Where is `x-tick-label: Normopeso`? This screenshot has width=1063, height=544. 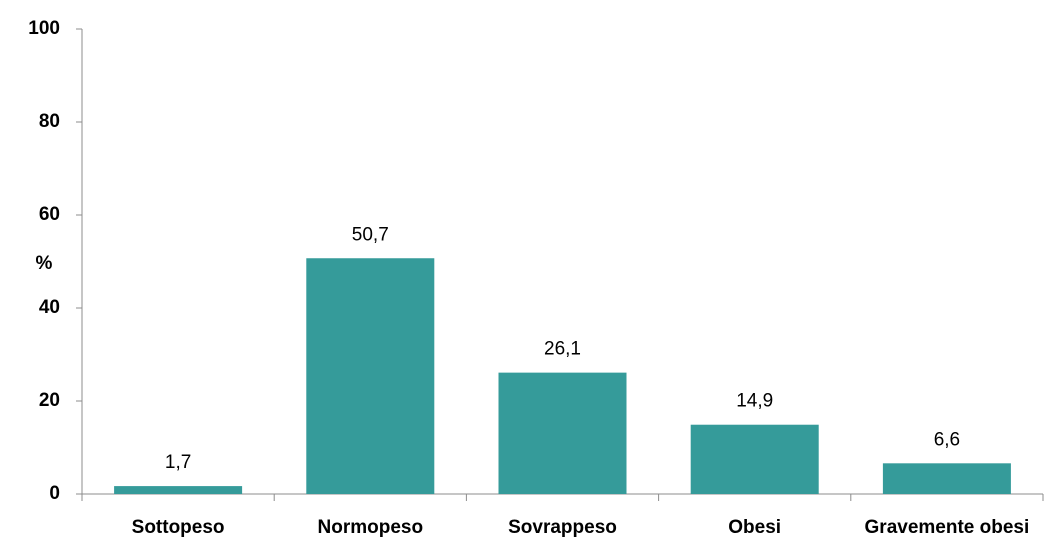
x-tick-label: Normopeso is located at coordinates (371, 527).